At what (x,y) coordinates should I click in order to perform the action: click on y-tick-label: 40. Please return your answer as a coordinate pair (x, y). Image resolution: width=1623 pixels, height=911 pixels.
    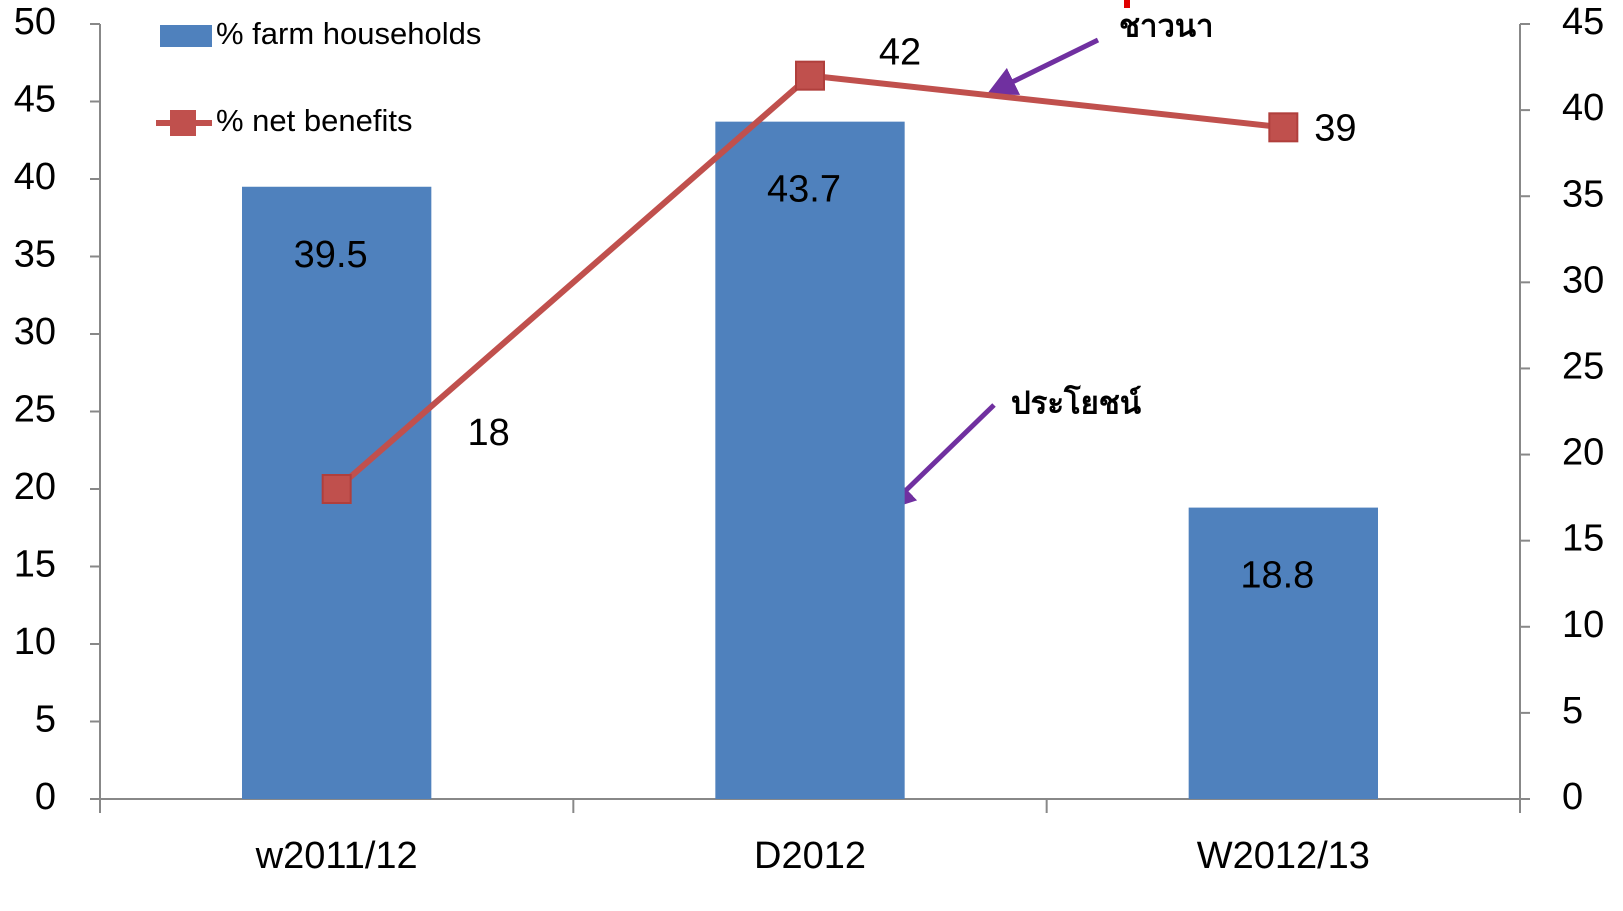
    Looking at the image, I should click on (35, 177).